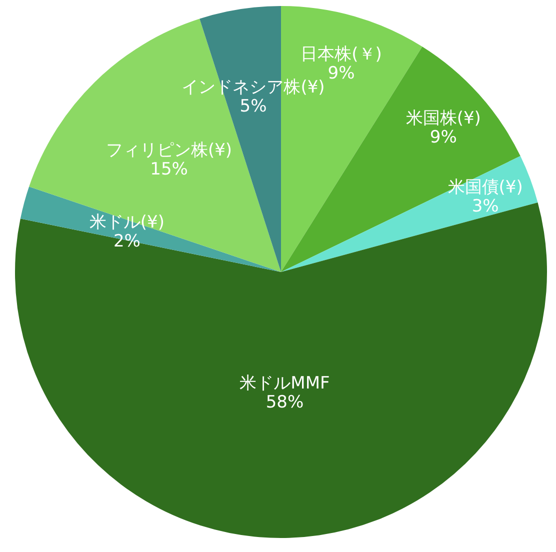  Describe the element at coordinates (285, 402) in the screenshot. I see `data-label: 58%` at that location.